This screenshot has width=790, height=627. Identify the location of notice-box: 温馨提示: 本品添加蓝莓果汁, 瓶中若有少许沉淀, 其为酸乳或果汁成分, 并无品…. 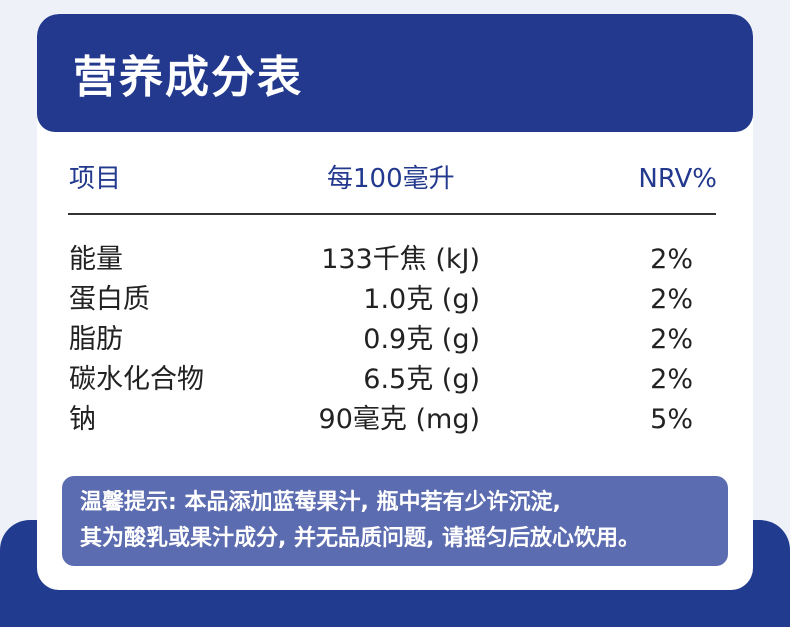
(395, 521).